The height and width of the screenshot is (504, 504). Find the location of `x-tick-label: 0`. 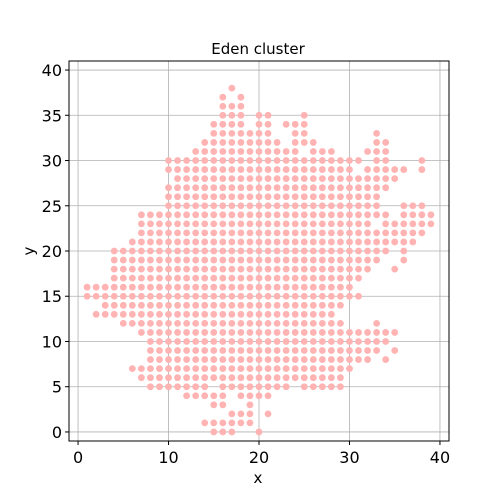

x-tick-label: 0 is located at coordinates (78, 457).